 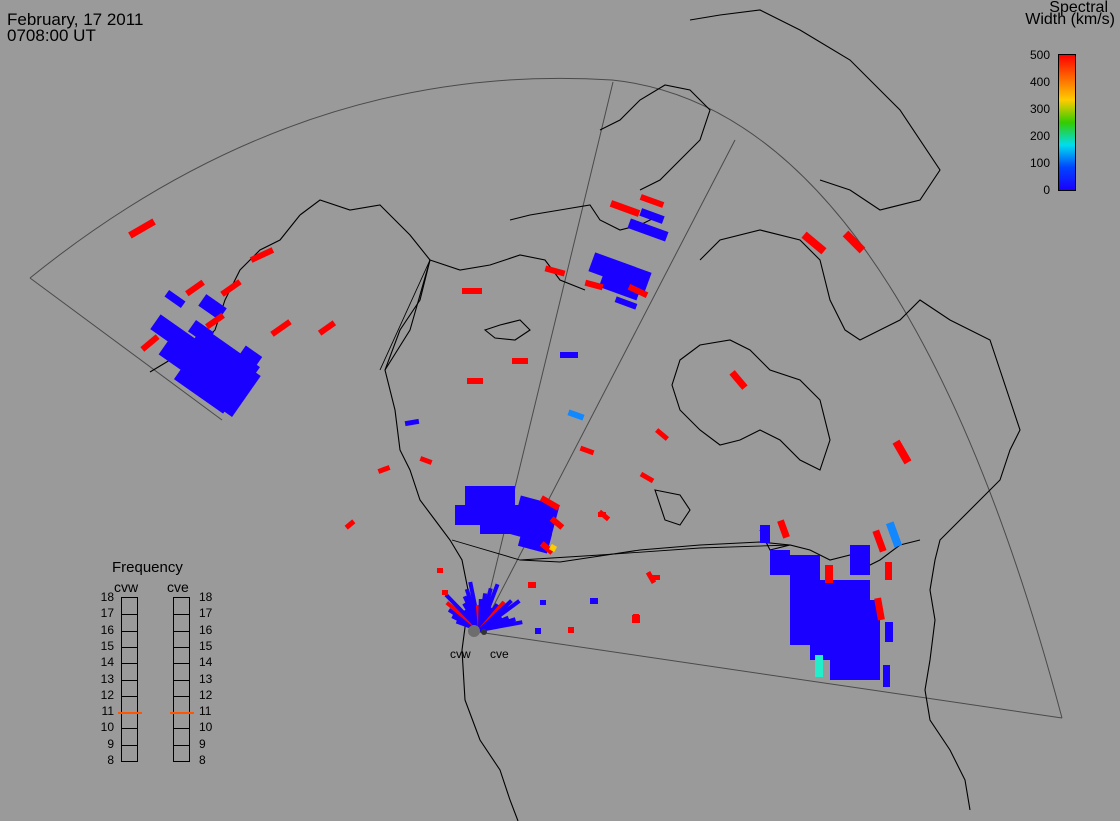 What do you see at coordinates (1039, 55) in the screenshot?
I see `colorbar-tick-label: 500` at bounding box center [1039, 55].